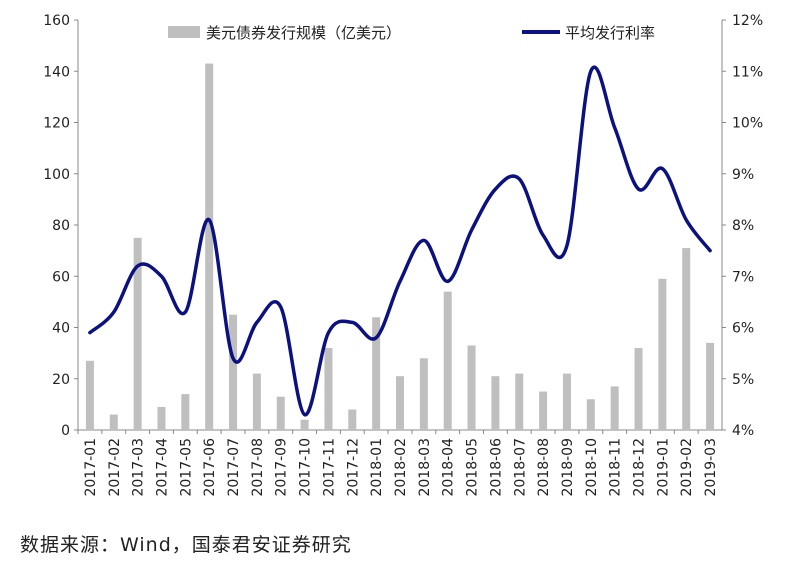 The image size is (800, 568). Describe the element at coordinates (743, 277) in the screenshot. I see `right-tick-label: 7%` at that location.